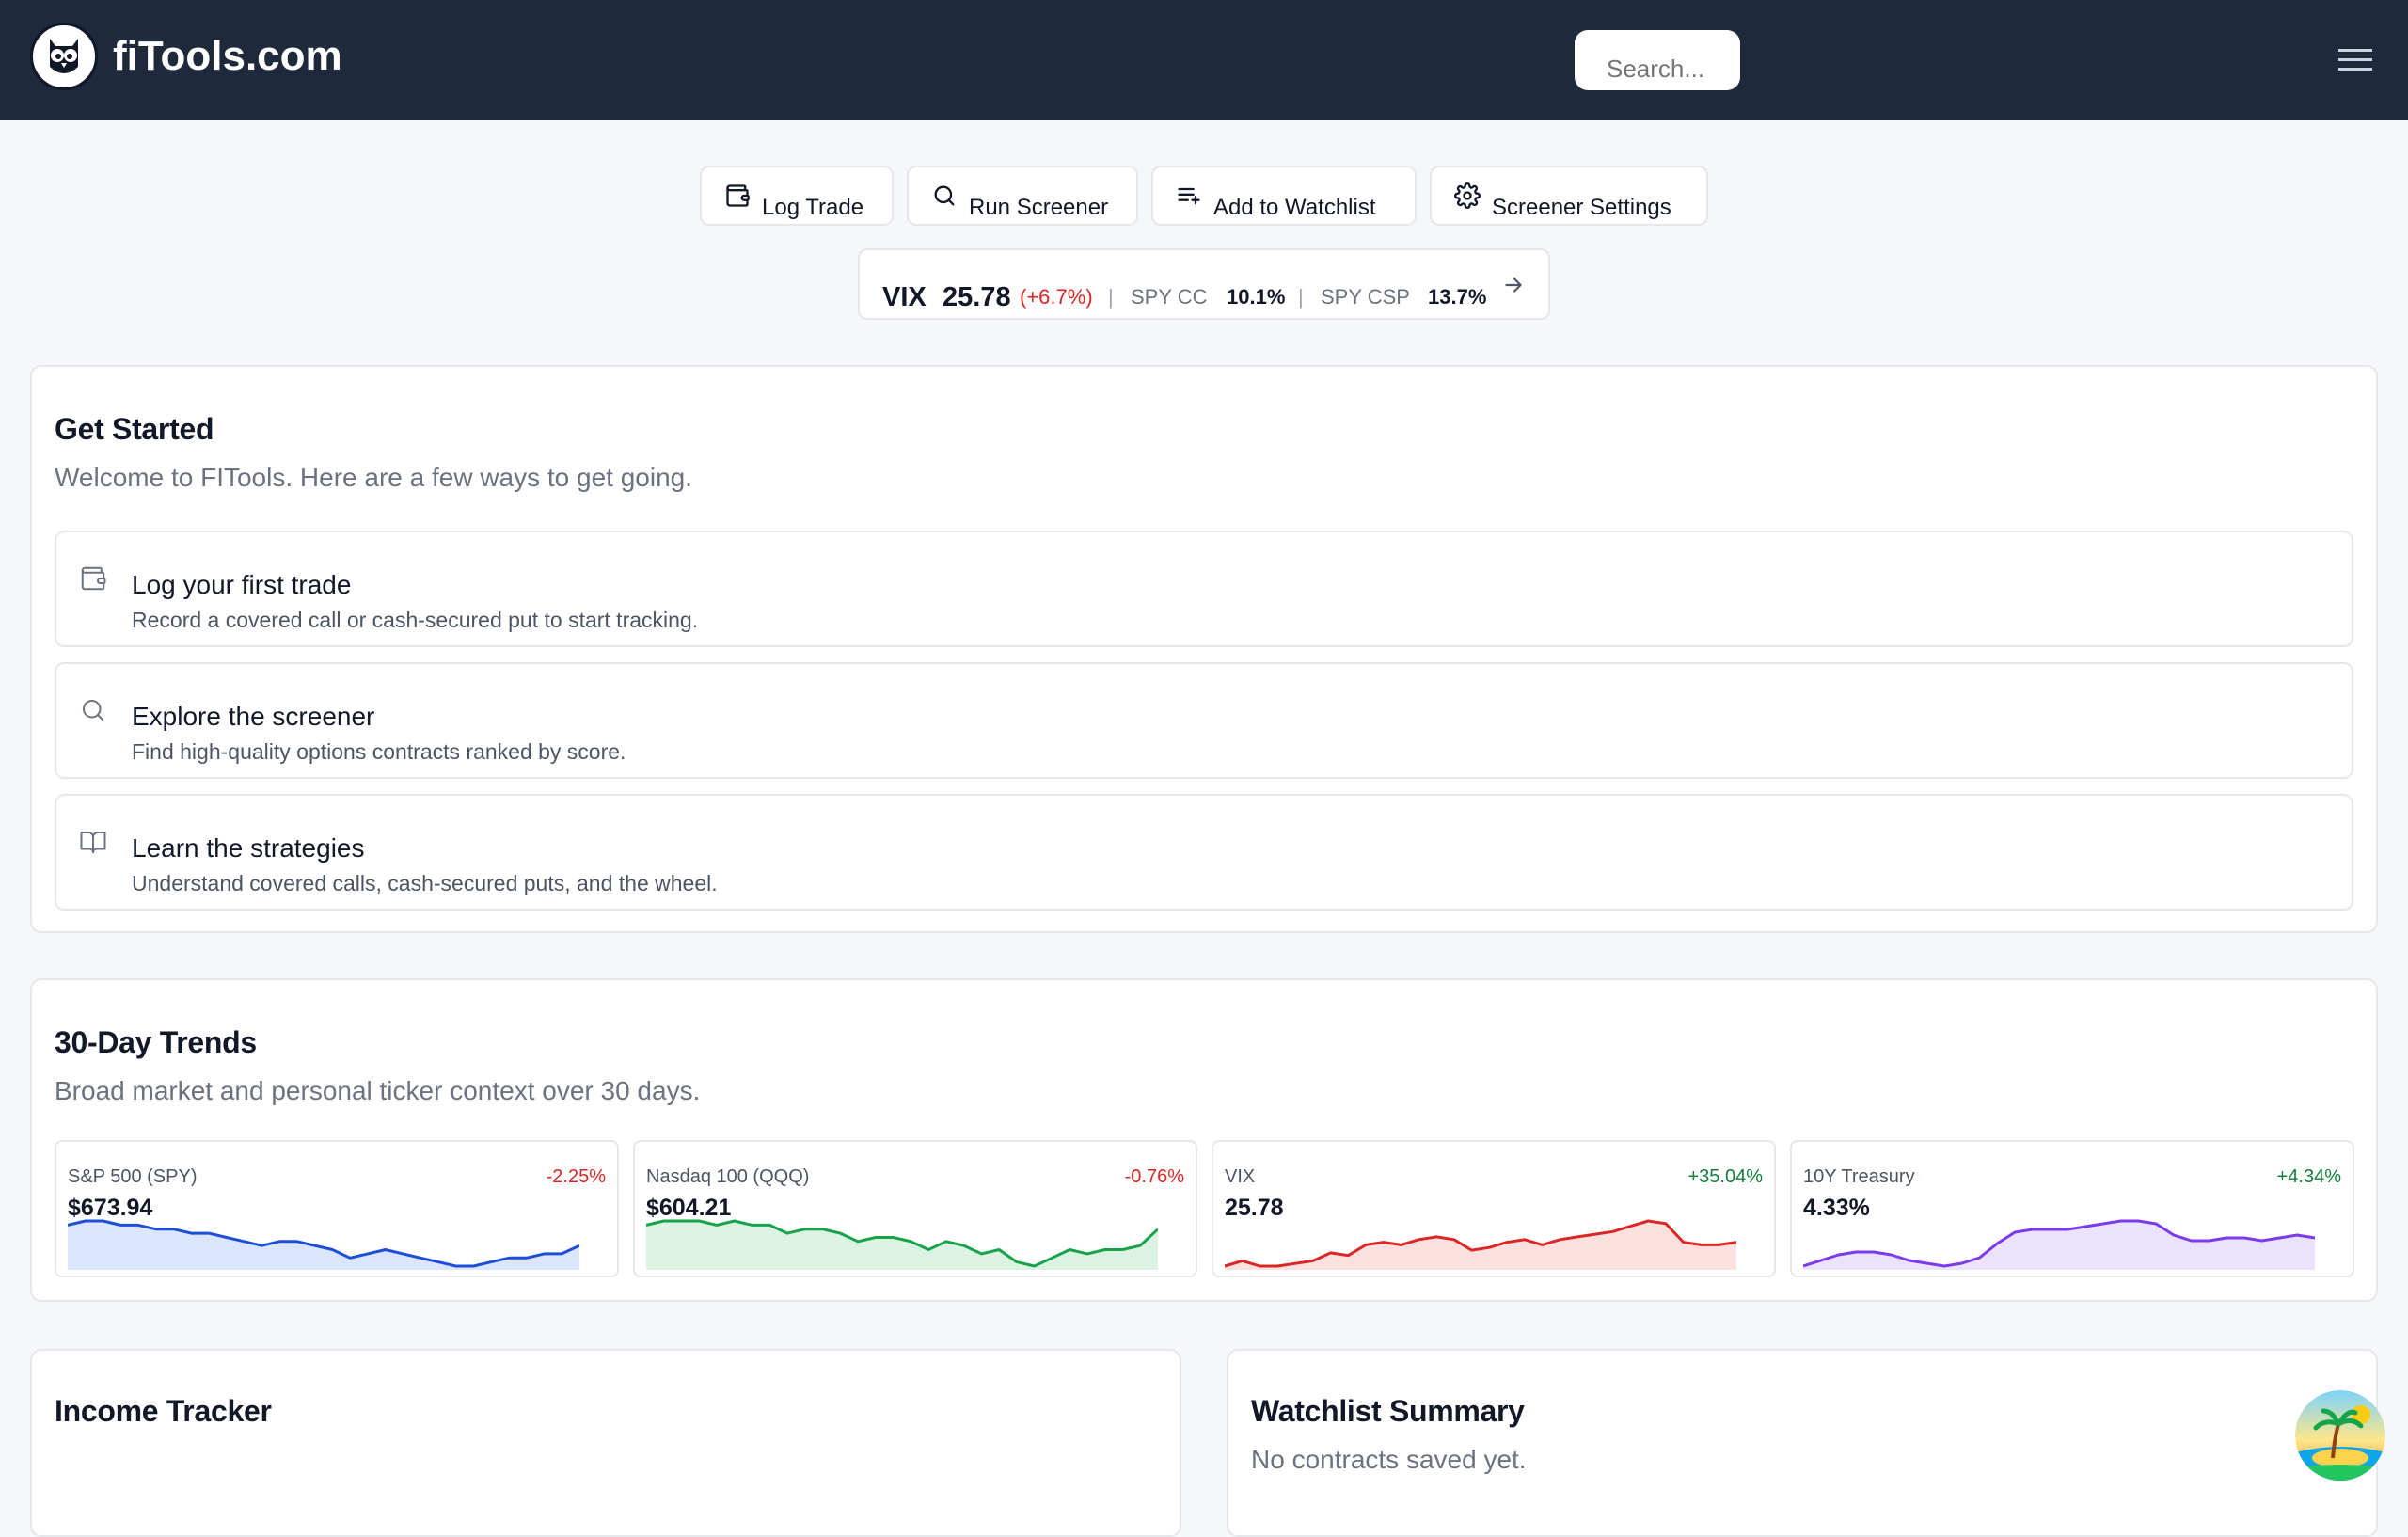  Describe the element at coordinates (1039, 207) in the screenshot. I see `run-screener-label: Run Screener` at that location.